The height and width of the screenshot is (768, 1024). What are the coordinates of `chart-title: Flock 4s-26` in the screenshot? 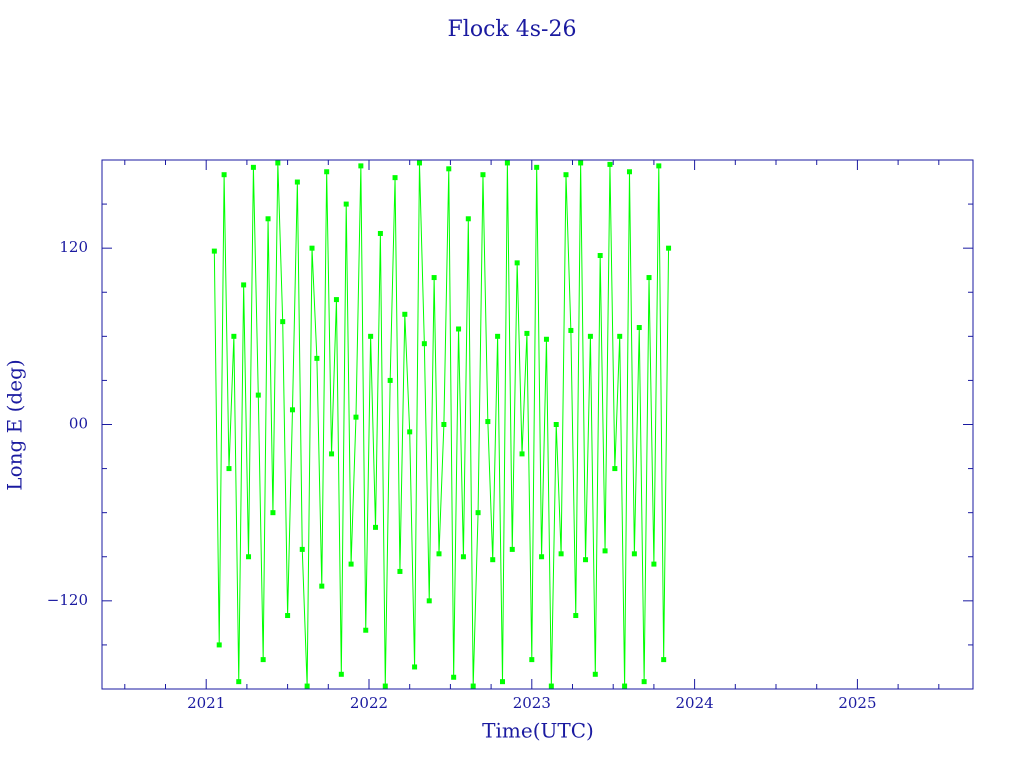 It's located at (512, 29).